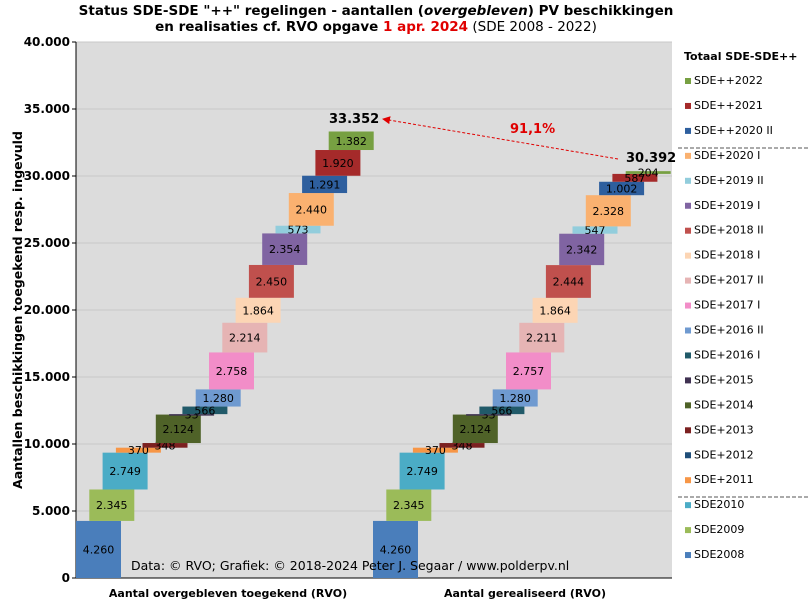 Image resolution: width=811 pixels, height=611 pixels. What do you see at coordinates (47, 444) in the screenshot?
I see `y-tick-label: 10.000` at bounding box center [47, 444].